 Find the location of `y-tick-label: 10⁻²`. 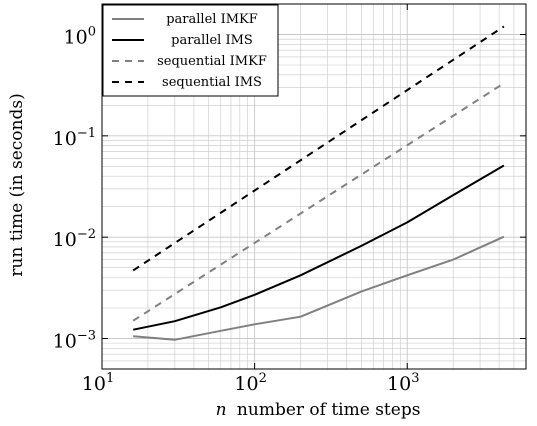

y-tick-label: 10⁻² is located at coordinates (74, 239).